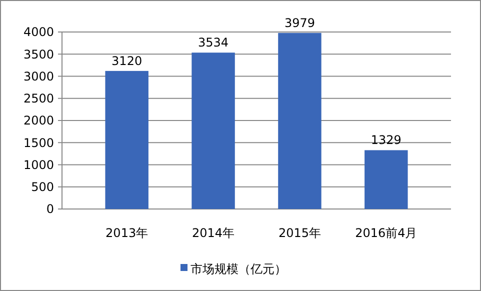 This screenshot has height=291, width=481. I want to click on x-tick-label: 2016前4月, so click(386, 233).